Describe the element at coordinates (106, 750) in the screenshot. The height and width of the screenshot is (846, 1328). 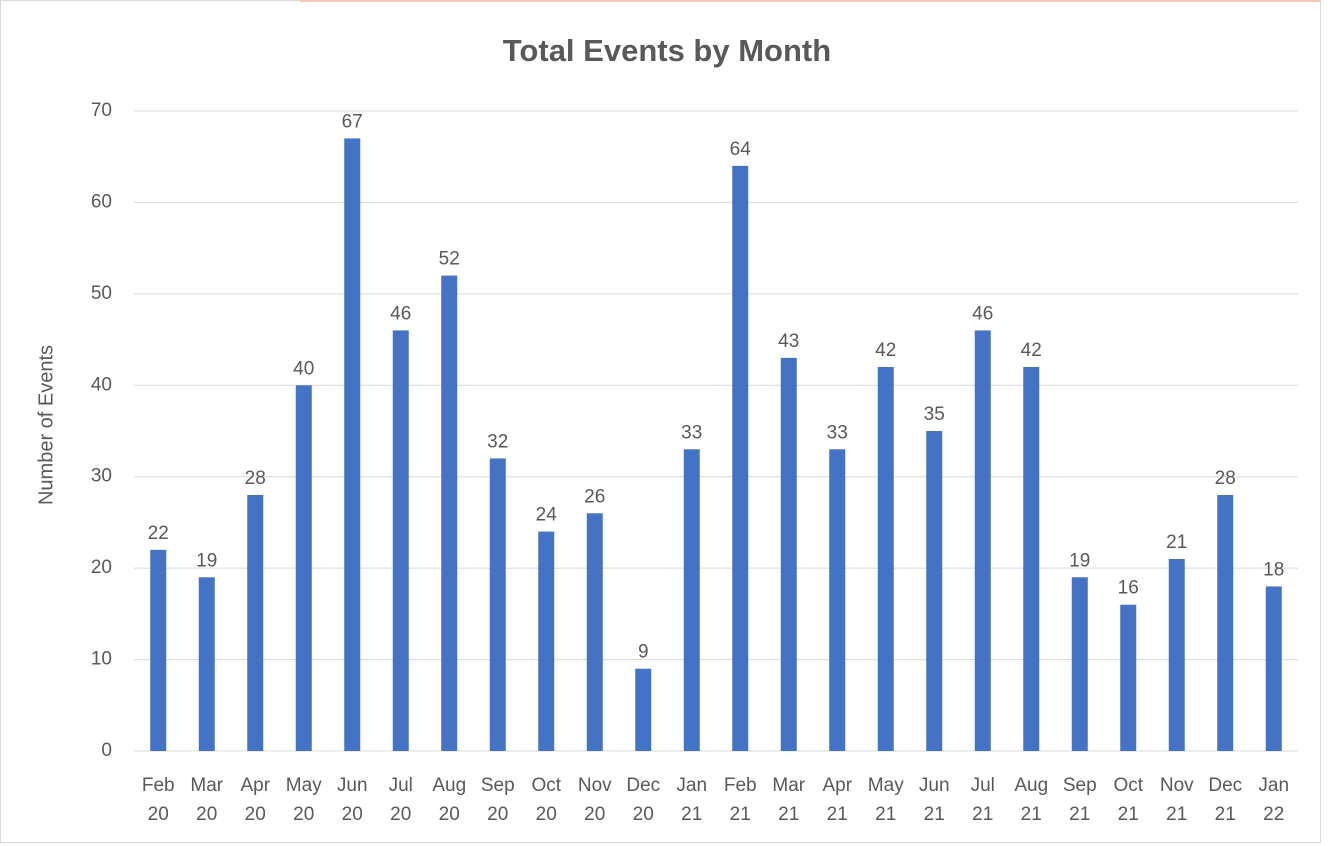
I see `y-tick-label: 0` at that location.